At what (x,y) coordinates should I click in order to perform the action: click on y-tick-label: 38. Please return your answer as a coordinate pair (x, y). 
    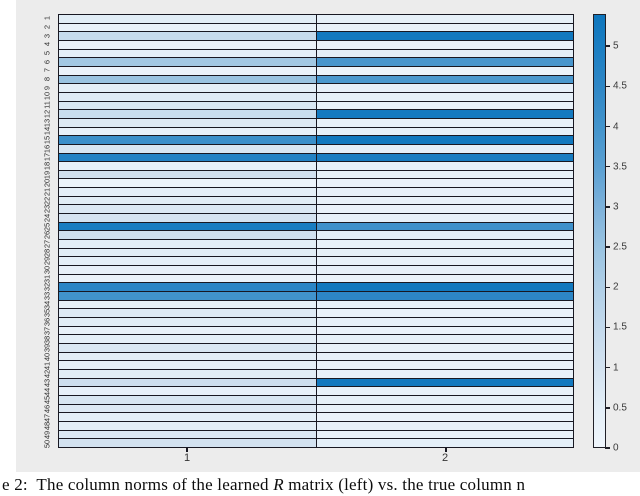
    Looking at the image, I should click on (47, 339).